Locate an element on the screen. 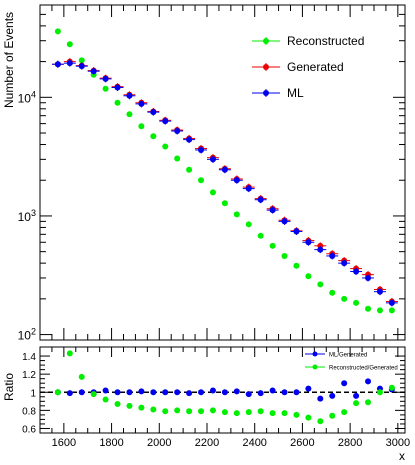 The image size is (415, 465). main-legend: Reconstructed Generated ML is located at coordinates (308, 67).